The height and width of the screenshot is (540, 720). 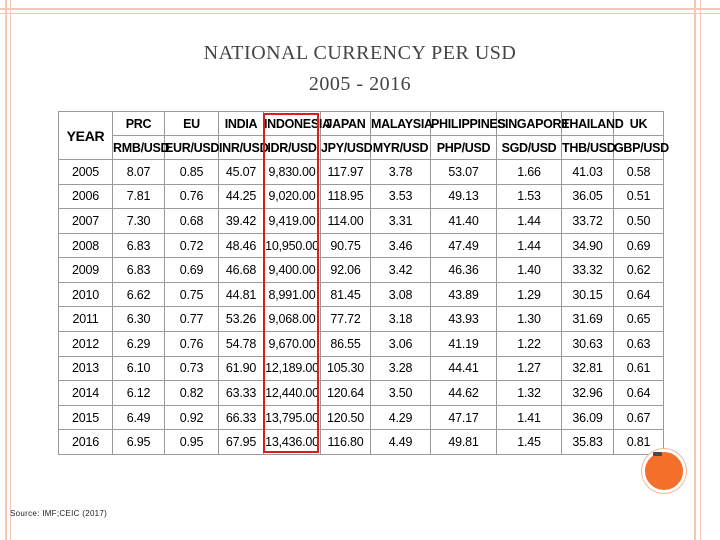 What do you see at coordinates (400, 172) in the screenshot?
I see `value-cell: 3.78` at bounding box center [400, 172].